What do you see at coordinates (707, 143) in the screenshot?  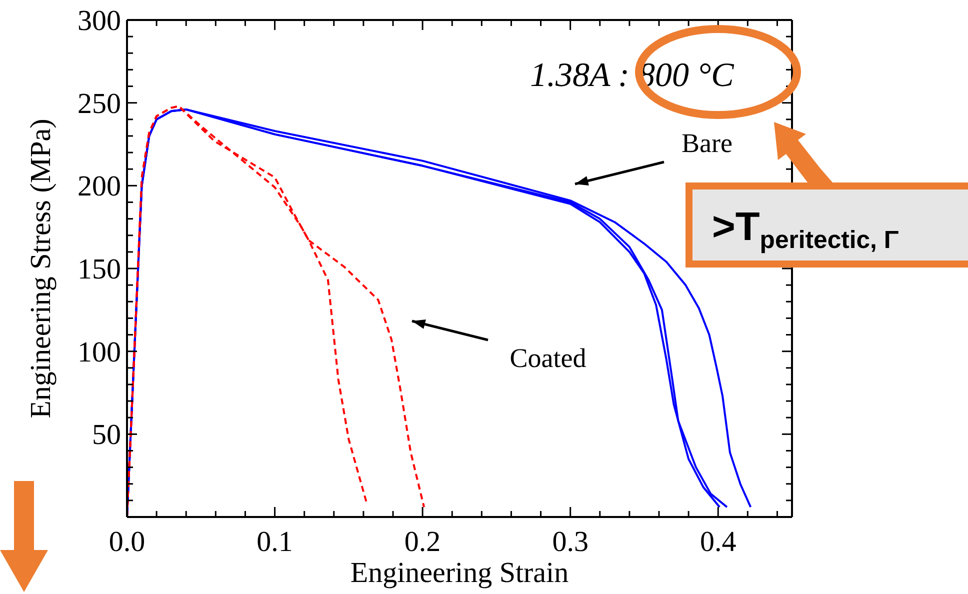 I see `annotation: Bare` at bounding box center [707, 143].